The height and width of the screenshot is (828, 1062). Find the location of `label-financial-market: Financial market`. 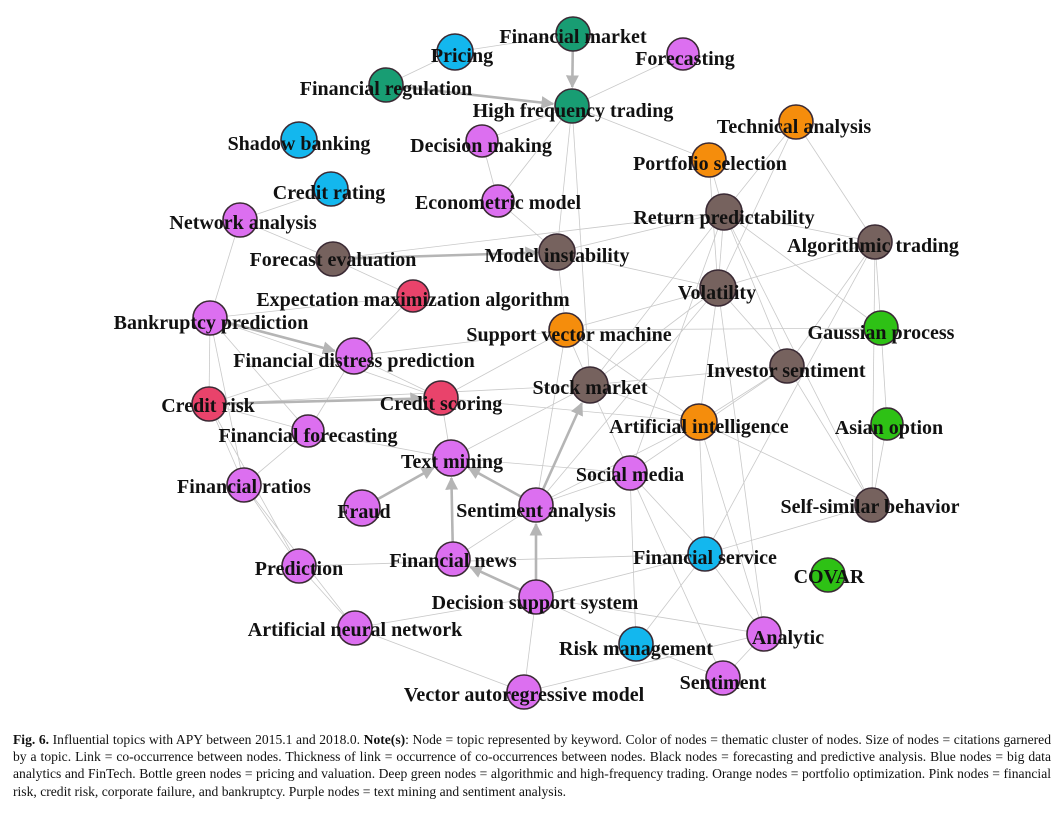

label-financial-market: Financial market is located at coordinates (573, 37).